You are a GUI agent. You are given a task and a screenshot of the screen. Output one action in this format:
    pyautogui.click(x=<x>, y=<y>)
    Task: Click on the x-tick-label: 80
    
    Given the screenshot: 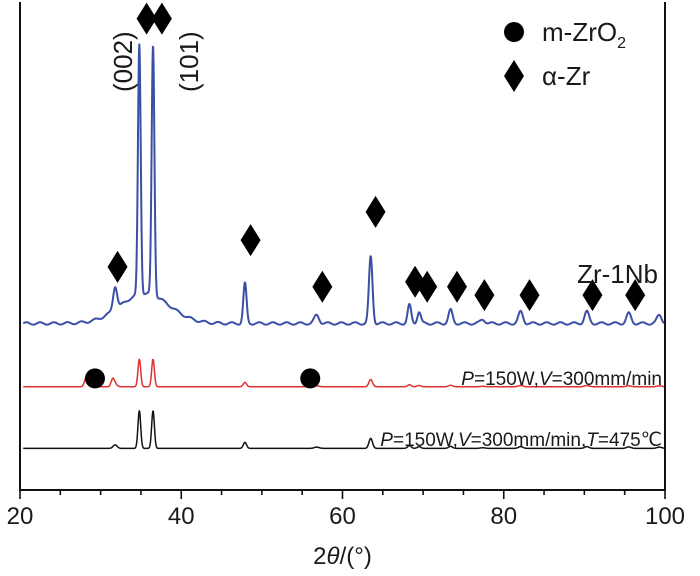 What is the action you would take?
    pyautogui.click(x=503, y=516)
    